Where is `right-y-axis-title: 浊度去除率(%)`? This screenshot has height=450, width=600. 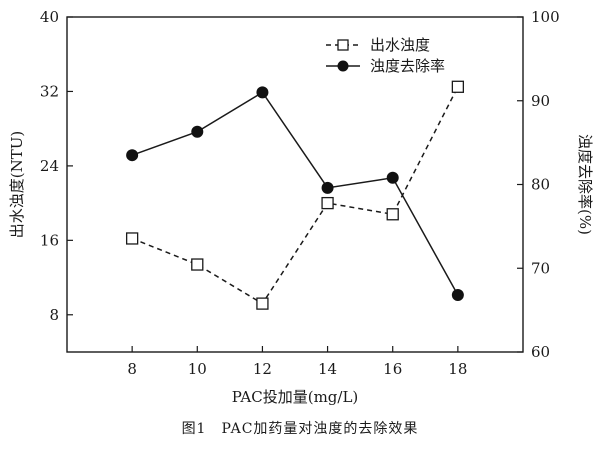 right-y-axis-title: 浊度去除率(%) is located at coordinates (585, 184).